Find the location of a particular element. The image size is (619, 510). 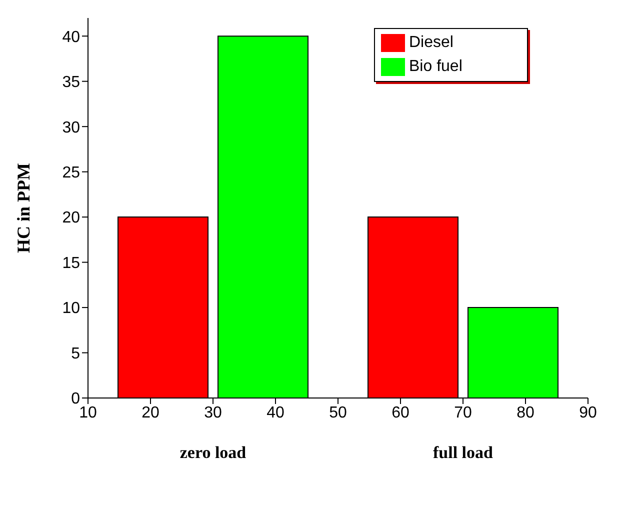

x-tick-label: 40 is located at coordinates (275, 413).